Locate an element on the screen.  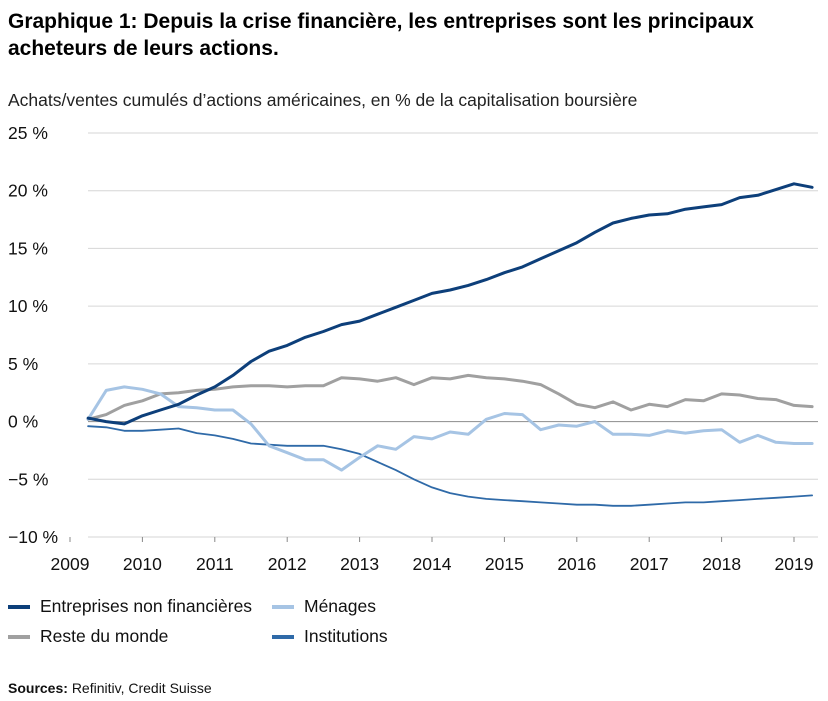
series-line-menages is located at coordinates (450, 428).